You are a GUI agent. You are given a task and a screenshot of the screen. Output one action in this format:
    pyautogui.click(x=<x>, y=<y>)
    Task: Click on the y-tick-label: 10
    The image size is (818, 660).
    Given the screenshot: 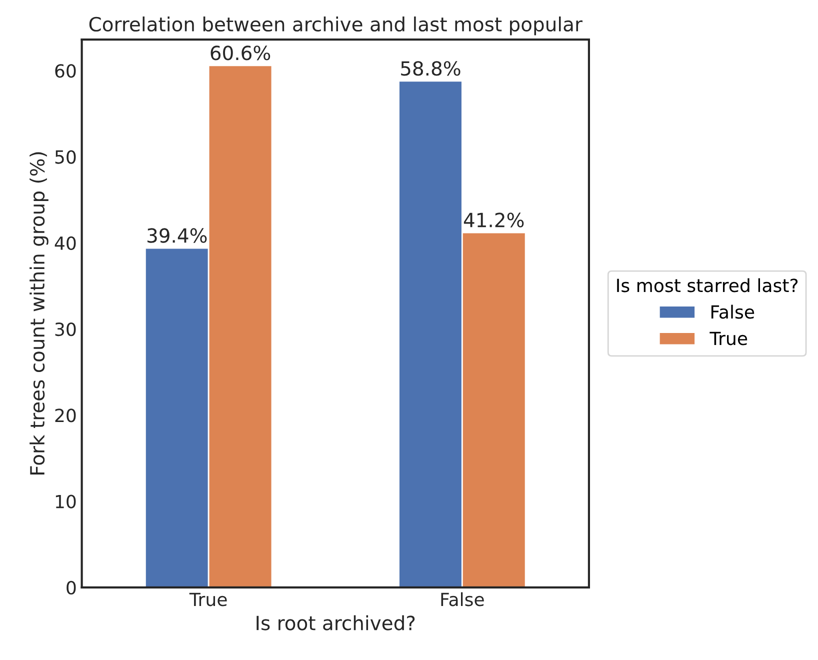 What is the action you would take?
    pyautogui.click(x=66, y=501)
    